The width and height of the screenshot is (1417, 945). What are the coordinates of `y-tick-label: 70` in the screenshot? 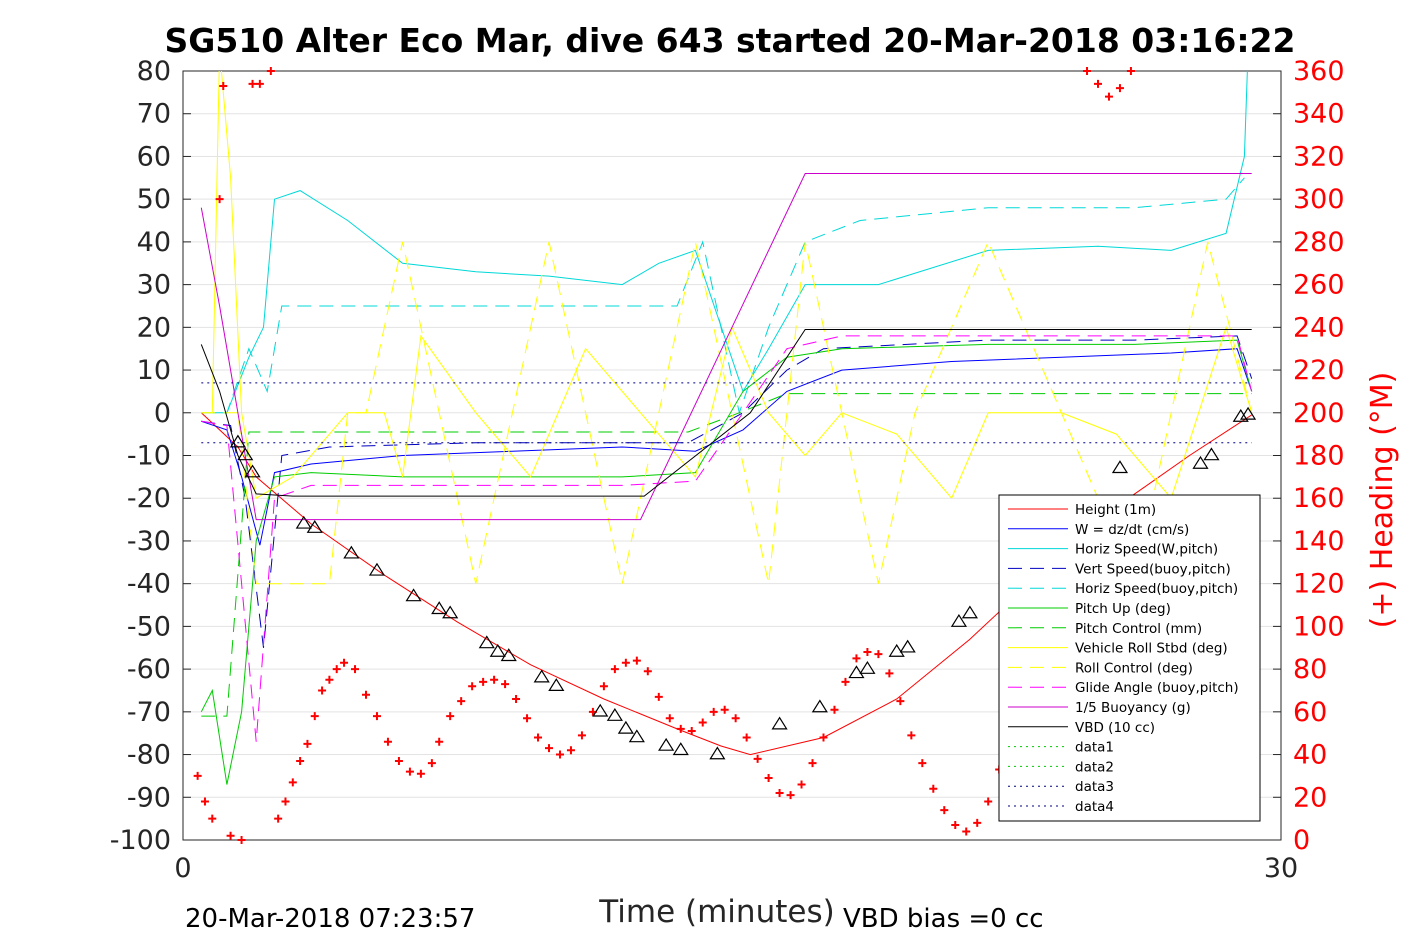 It's located at (154, 114).